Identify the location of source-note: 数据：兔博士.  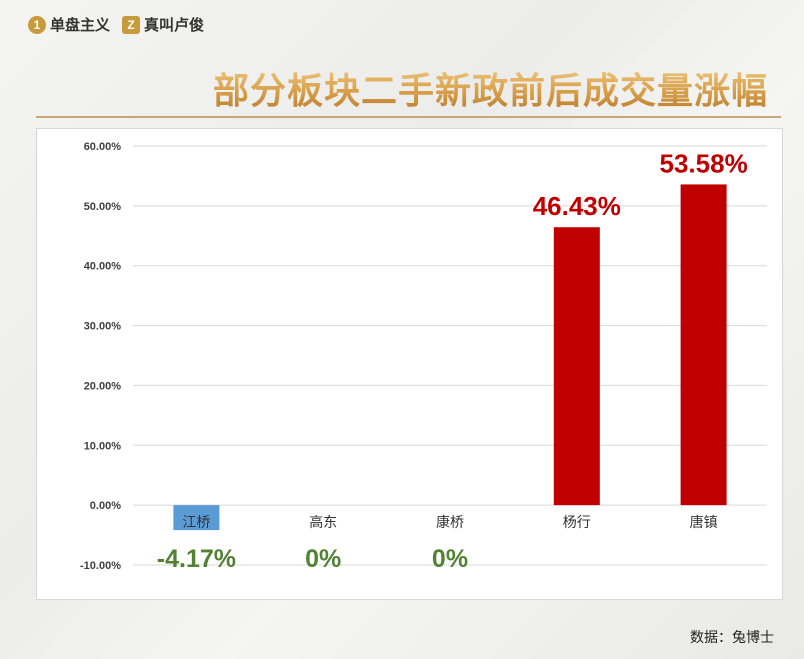
(732, 638).